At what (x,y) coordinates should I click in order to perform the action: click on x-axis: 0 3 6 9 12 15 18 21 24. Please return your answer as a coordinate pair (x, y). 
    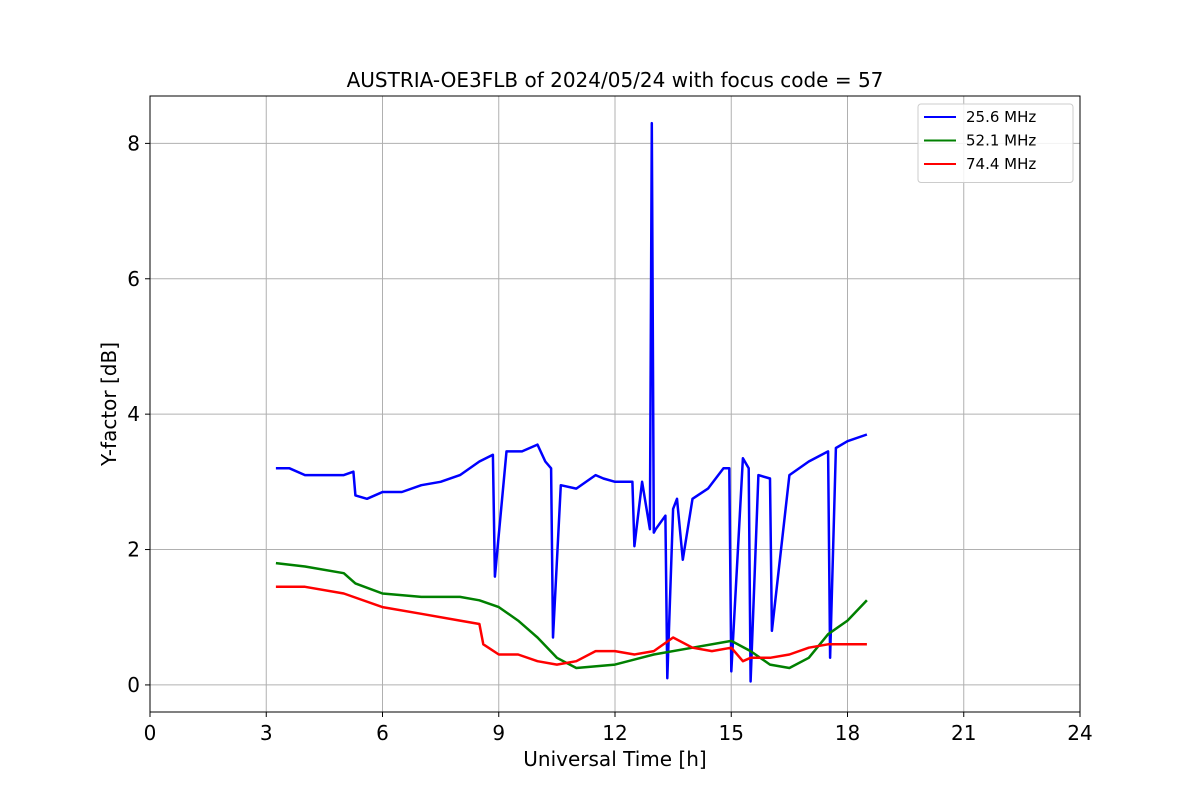
    Looking at the image, I should click on (618, 728).